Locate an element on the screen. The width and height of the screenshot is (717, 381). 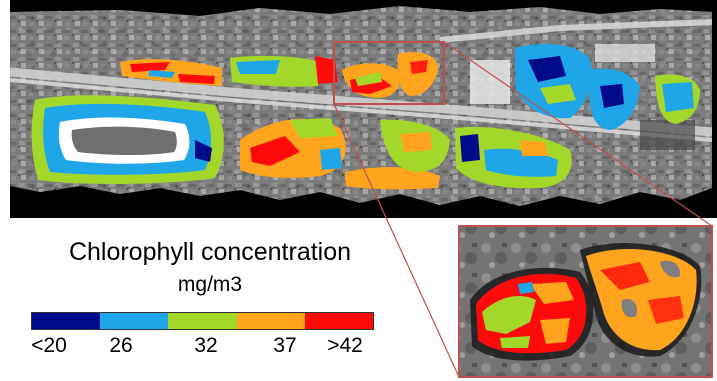
legend-tick-label: <20 is located at coordinates (49, 345).